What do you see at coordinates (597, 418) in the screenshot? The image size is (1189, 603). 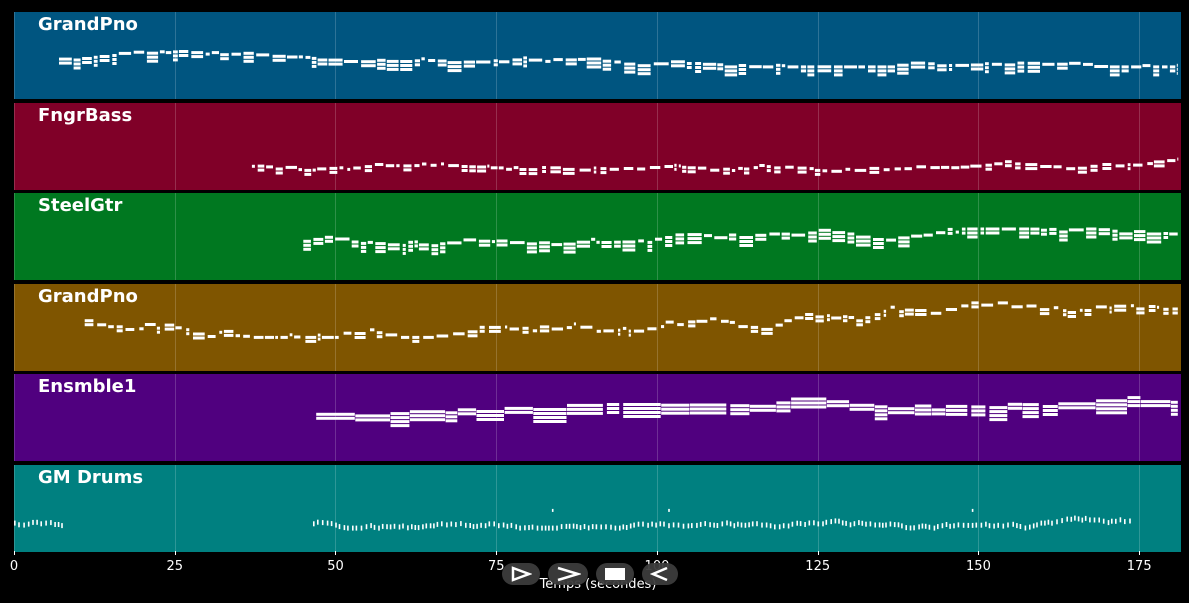 I see `track-5: Ensmble1` at bounding box center [597, 418].